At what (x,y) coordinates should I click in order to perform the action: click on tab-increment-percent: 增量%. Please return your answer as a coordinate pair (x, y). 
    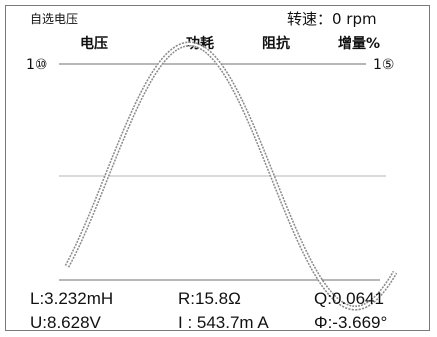
    Looking at the image, I should click on (359, 44).